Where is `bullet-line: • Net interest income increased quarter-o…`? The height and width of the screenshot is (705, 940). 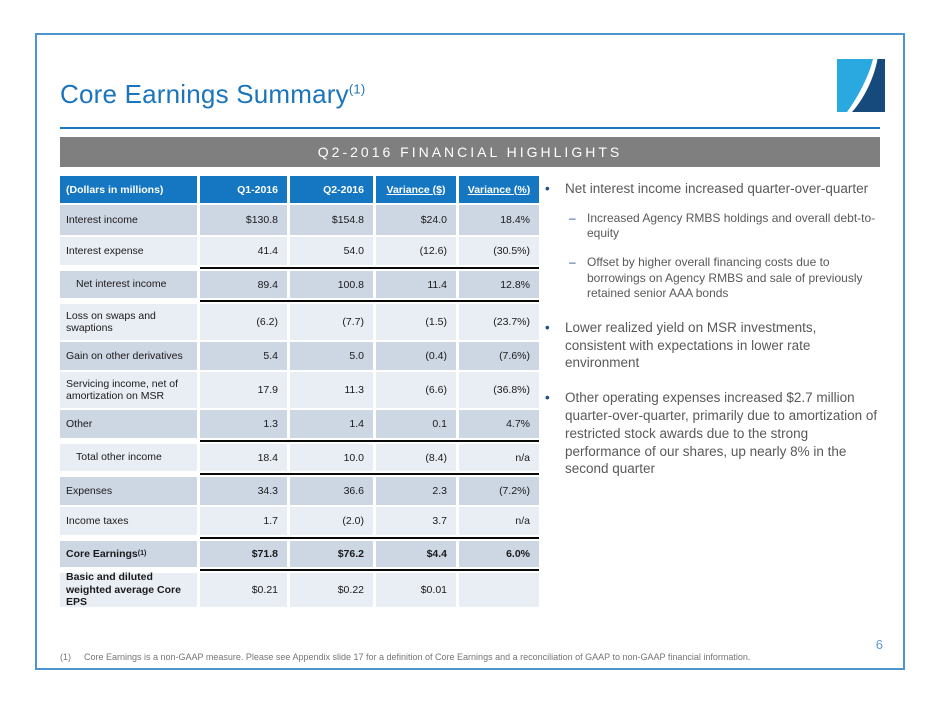
bullet-line: • Net interest income increased quarter-o… is located at coordinates (712, 189).